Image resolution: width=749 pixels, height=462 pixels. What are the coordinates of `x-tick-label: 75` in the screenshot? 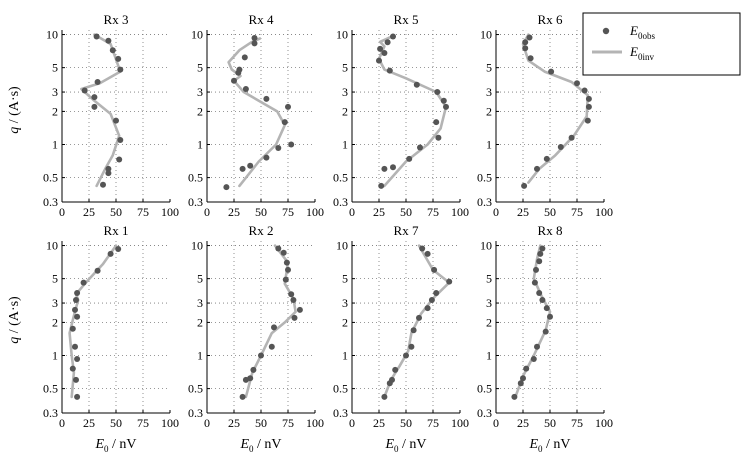 It's located at (577, 212).